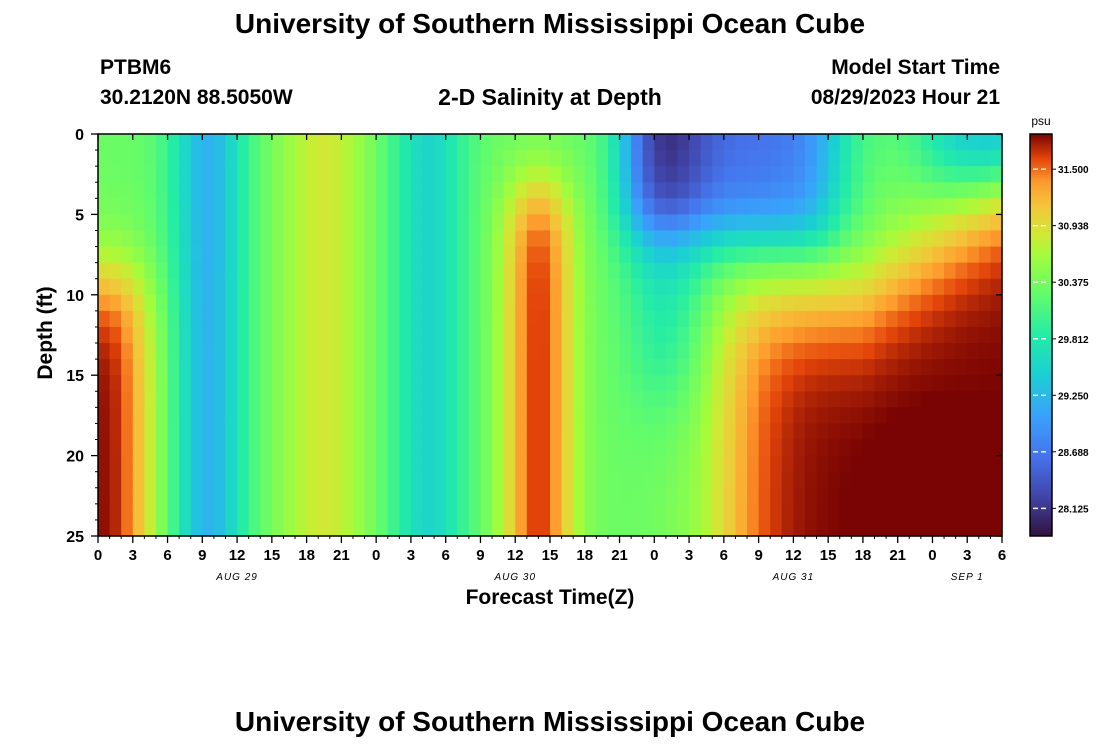 This screenshot has width=1100, height=750. What do you see at coordinates (915, 67) in the screenshot?
I see `model-start-label: Model Start Time` at bounding box center [915, 67].